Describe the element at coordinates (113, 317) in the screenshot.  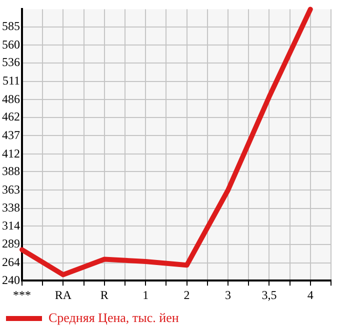
I see `legend-label: Средняя Цена, тыс. йен` at that location.